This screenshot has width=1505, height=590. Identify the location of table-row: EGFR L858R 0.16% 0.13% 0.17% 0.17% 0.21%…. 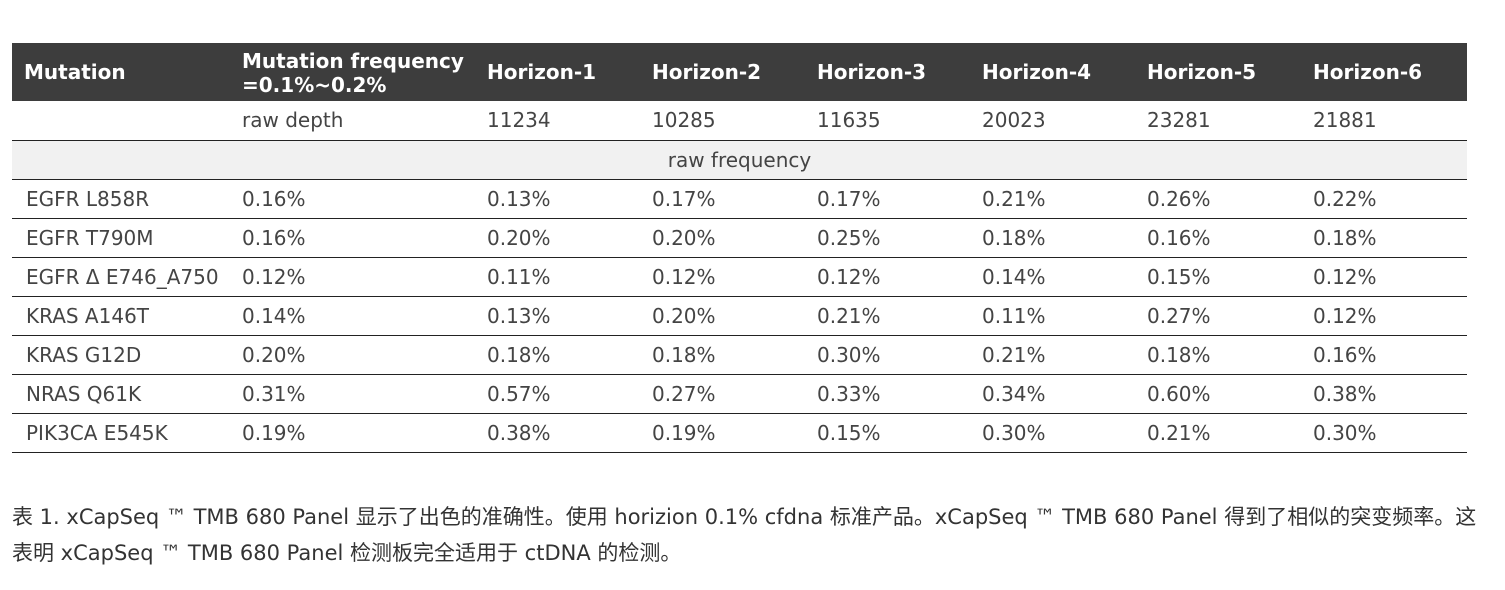
(739, 198).